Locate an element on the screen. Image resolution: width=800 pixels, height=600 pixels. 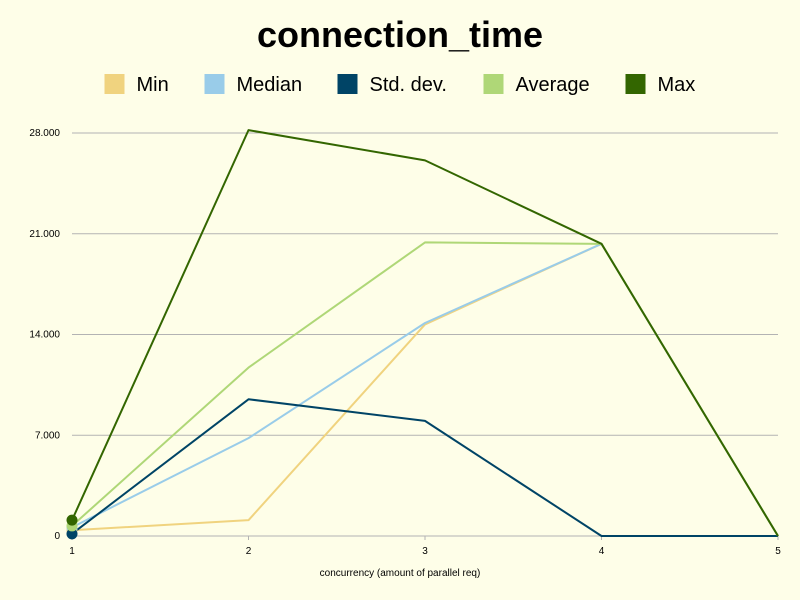
y-tick-label: 0 is located at coordinates (57, 536).